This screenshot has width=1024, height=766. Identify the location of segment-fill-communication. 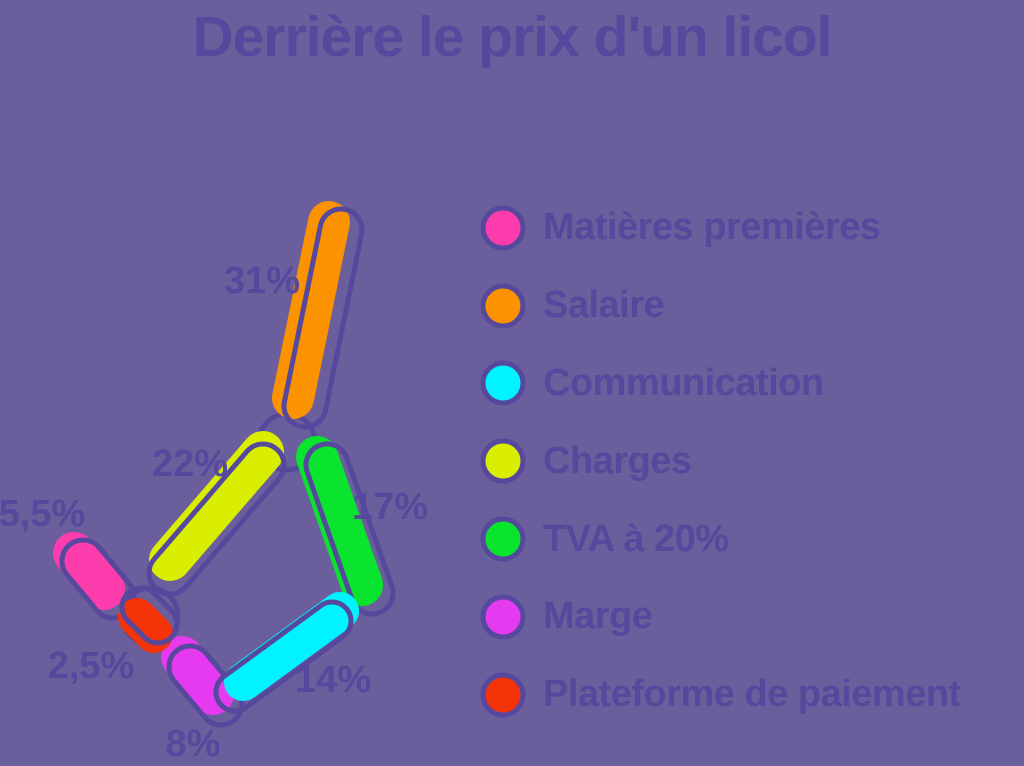
(291, 646).